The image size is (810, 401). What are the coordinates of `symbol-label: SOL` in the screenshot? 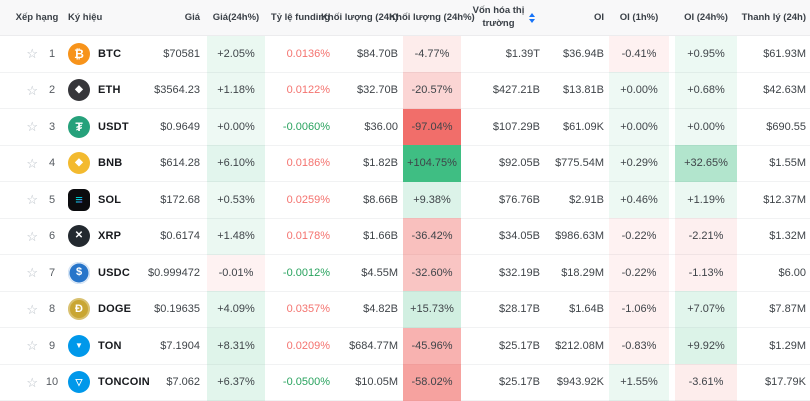 It's located at (110, 199).